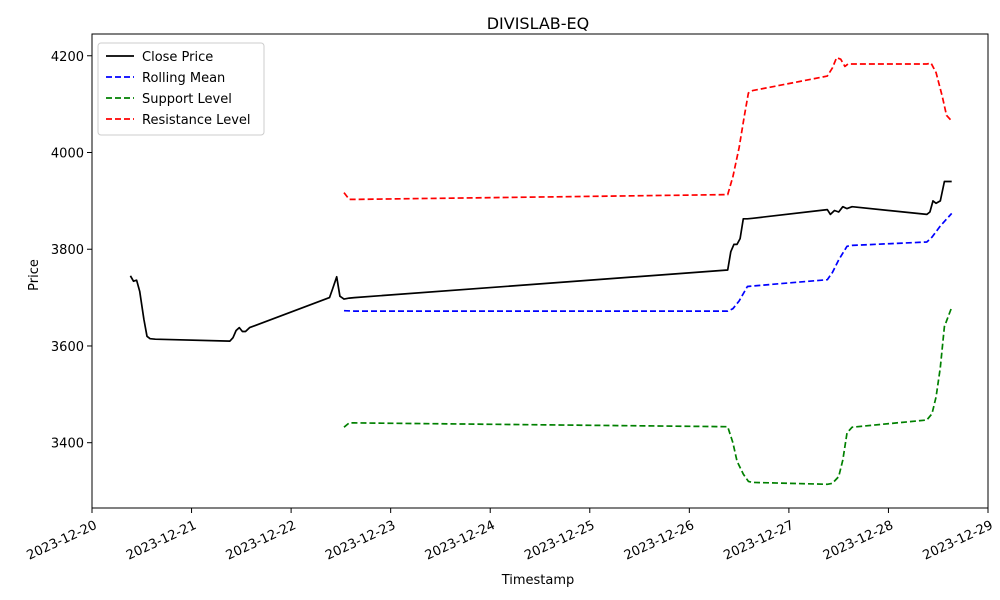 Image resolution: width=1000 pixels, height=600 pixels. Describe the element at coordinates (538, 580) in the screenshot. I see `x-axis-label: Timestamp` at that location.